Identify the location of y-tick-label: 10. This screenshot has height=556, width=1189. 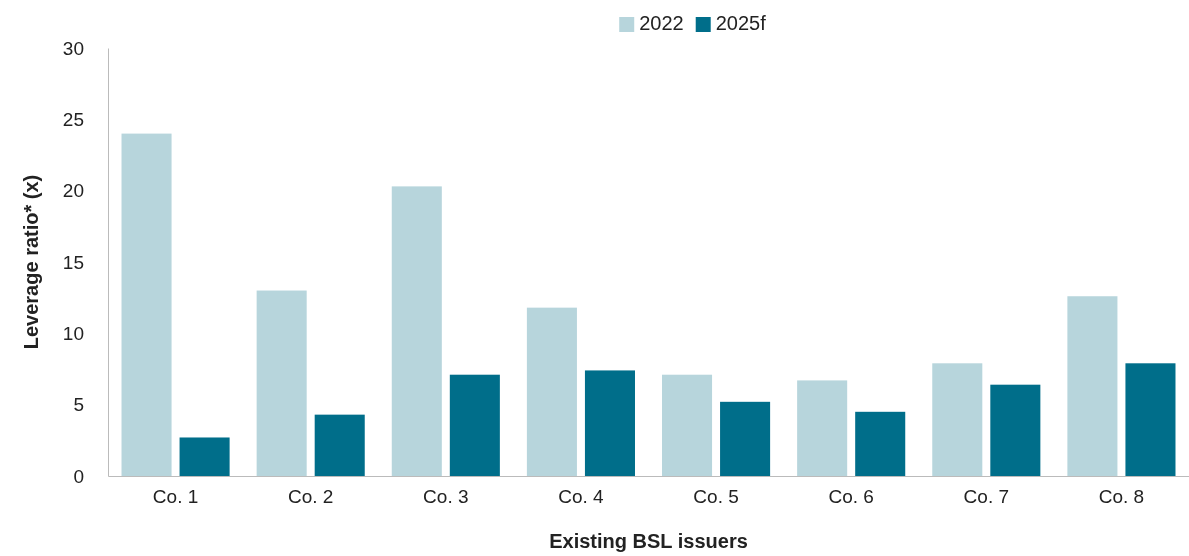
(73, 333).